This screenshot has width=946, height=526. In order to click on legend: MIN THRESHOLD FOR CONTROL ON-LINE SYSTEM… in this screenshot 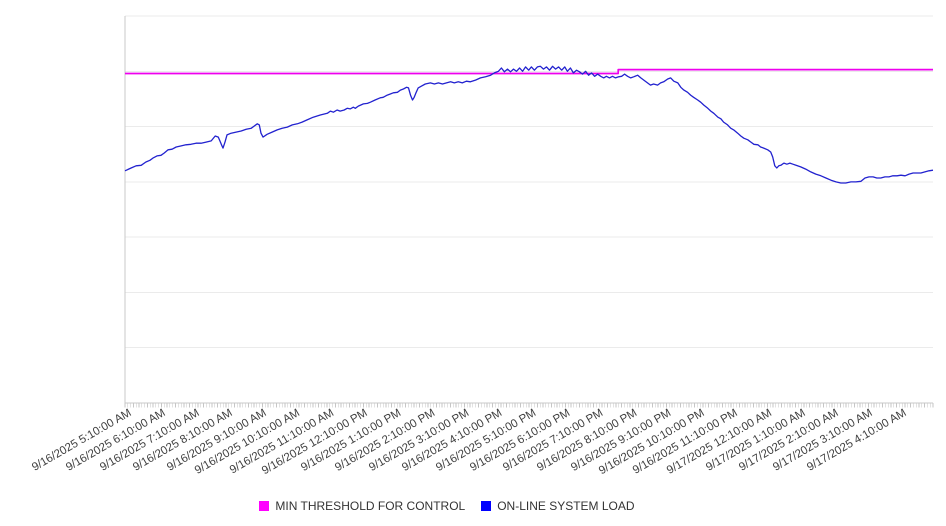, I will do `click(460, 506)`.